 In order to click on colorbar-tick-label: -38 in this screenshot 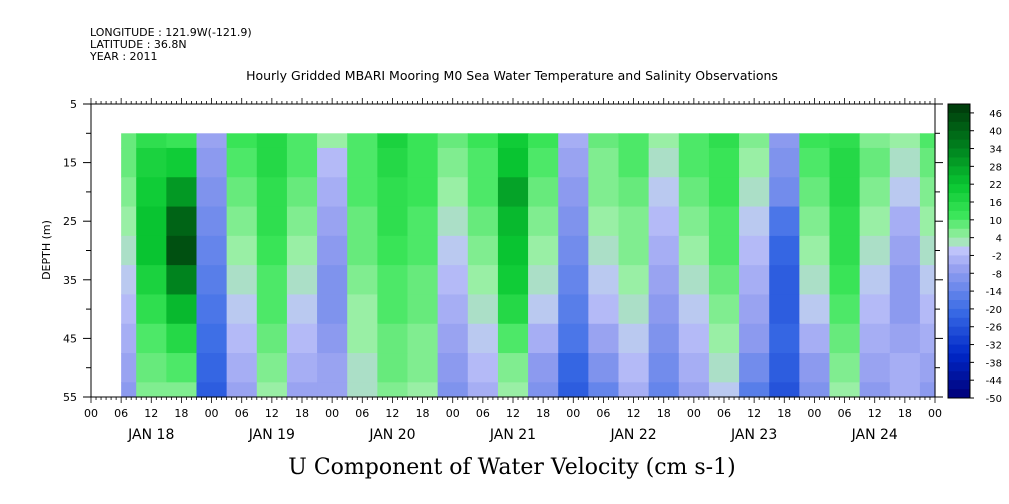, I will do `click(994, 363)`.